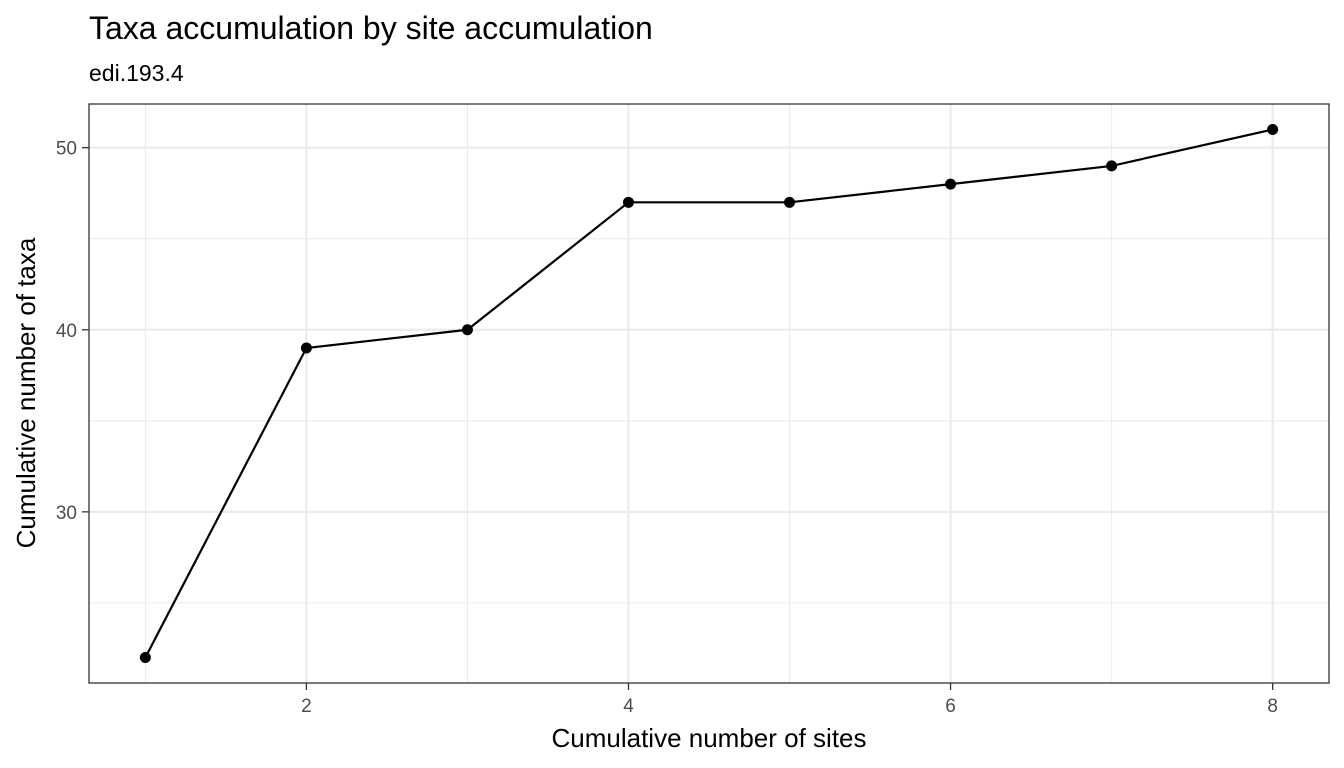 Image resolution: width=1344 pixels, height=768 pixels. I want to click on chart-subtitle: edi.193.4, so click(136, 73).